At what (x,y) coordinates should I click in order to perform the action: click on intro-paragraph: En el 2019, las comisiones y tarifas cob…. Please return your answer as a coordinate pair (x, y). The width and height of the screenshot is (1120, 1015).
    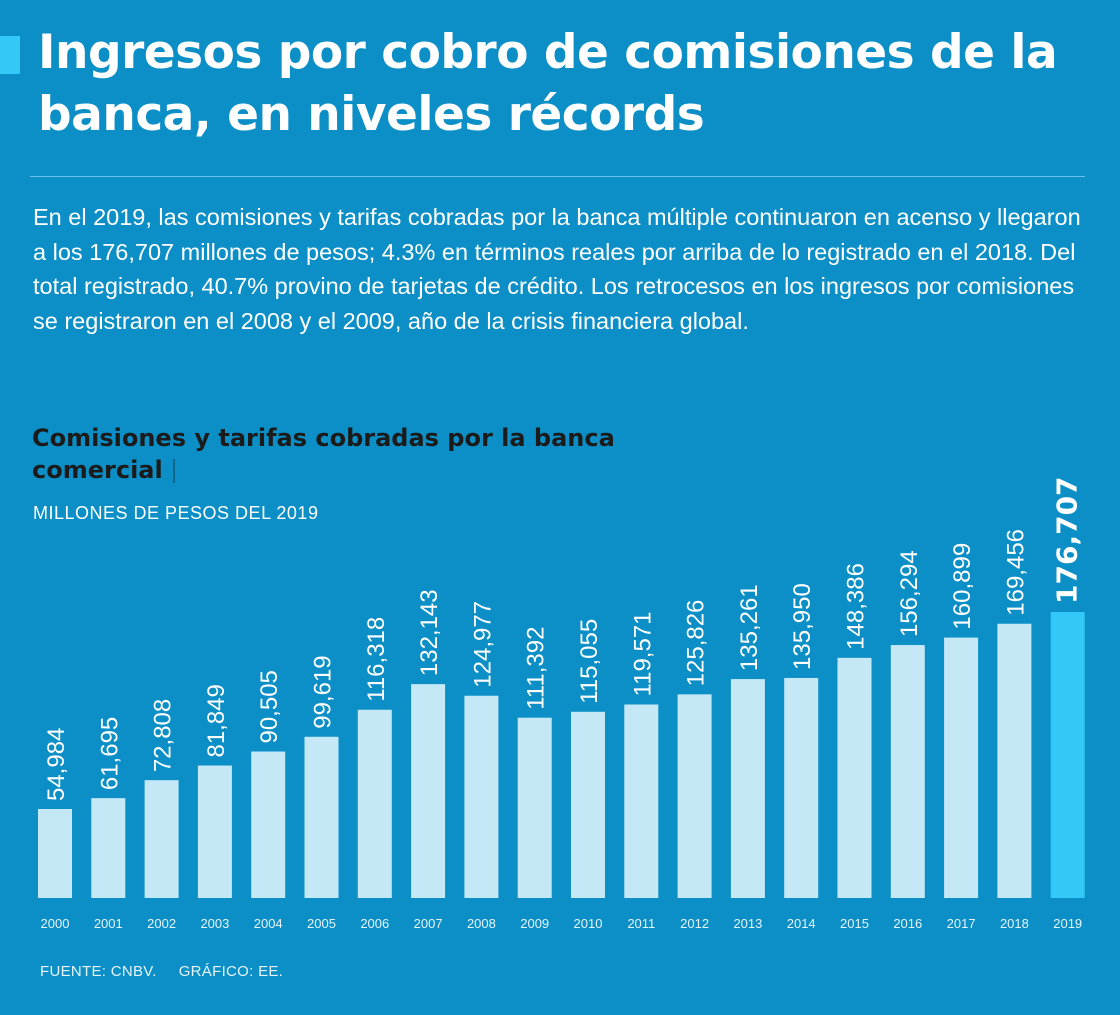
    Looking at the image, I should click on (557, 269).